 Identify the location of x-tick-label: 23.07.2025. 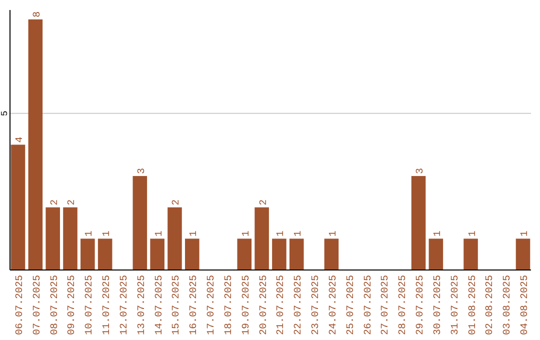
(316, 305).